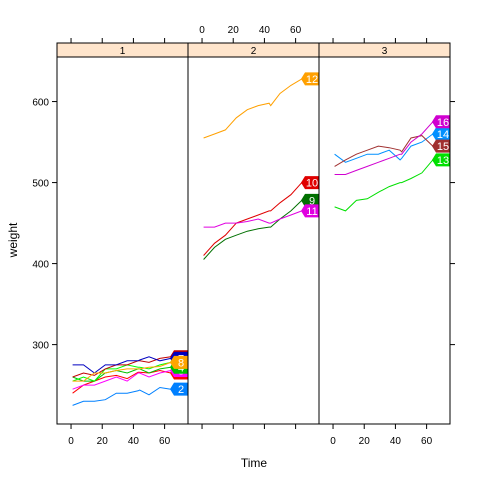 This screenshot has height=480, width=480. Describe the element at coordinates (40, 346) in the screenshot. I see `y-tick-label: 300` at that location.